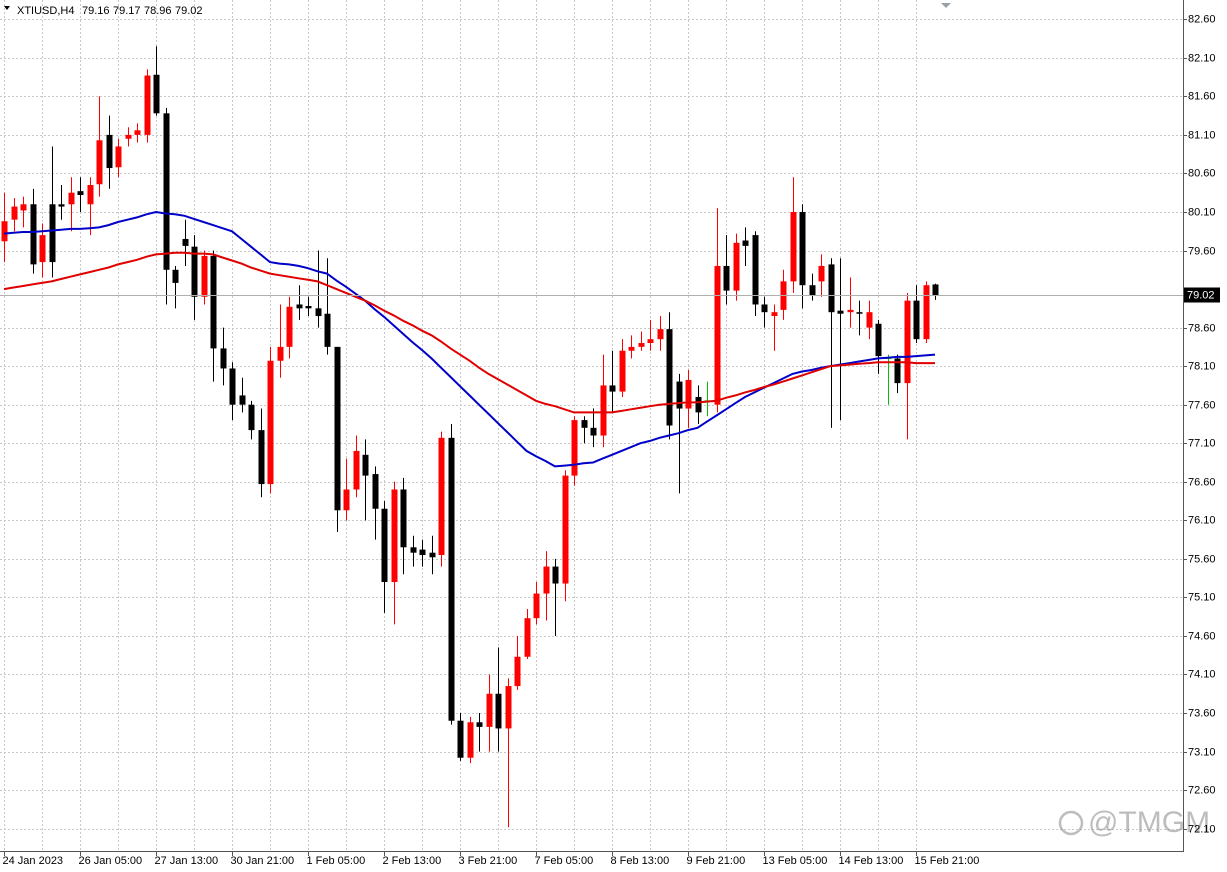 This screenshot has height=872, width=1227. I want to click on x-tick-label: 26 Jan 05:00, so click(111, 861).